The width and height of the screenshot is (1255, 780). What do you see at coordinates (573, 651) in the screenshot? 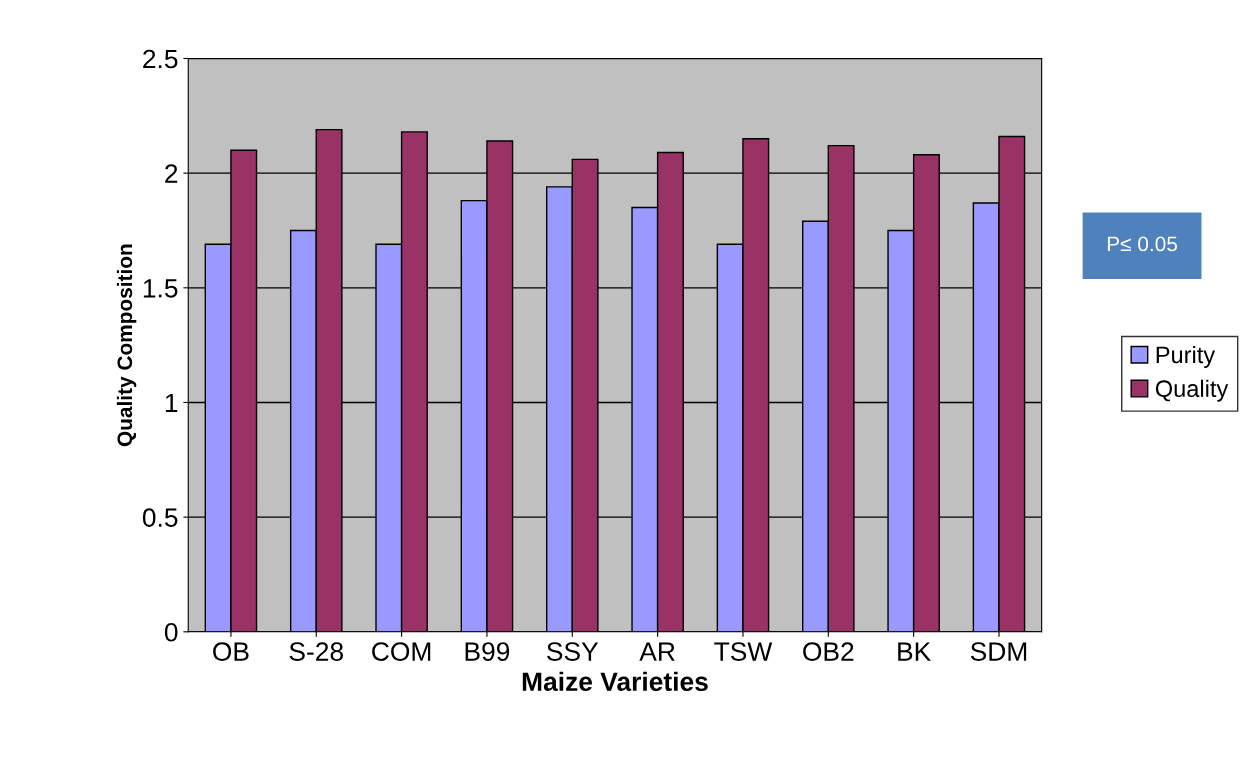
I see `x-tick-label: SSY` at bounding box center [573, 651].